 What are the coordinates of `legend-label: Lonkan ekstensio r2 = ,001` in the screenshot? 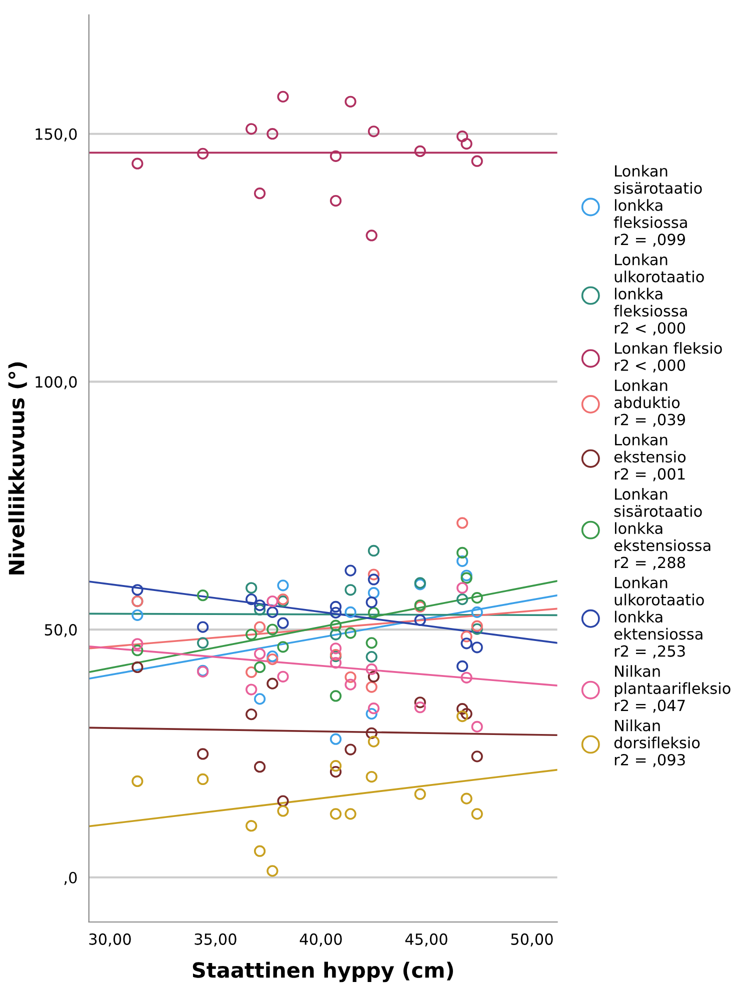 It's located at (650, 458).